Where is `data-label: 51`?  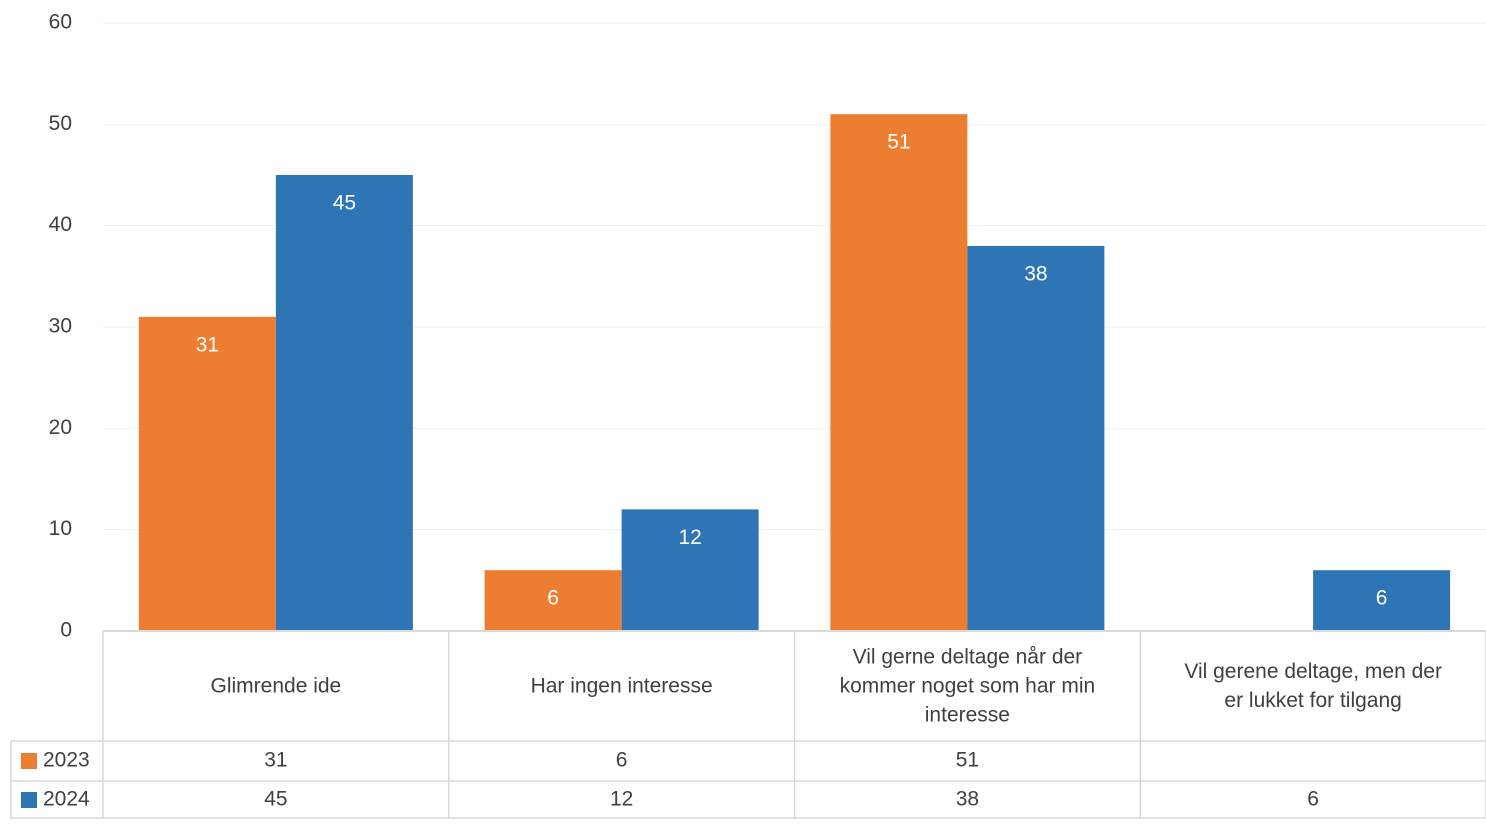 data-label: 51 is located at coordinates (898, 142).